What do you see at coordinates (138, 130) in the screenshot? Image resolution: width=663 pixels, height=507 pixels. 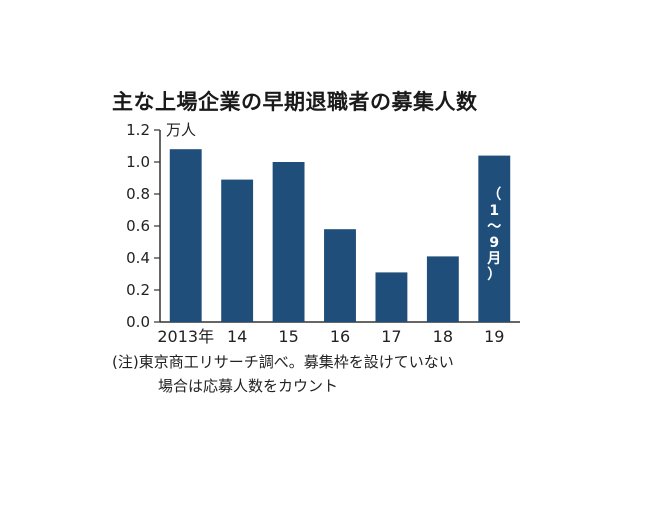 I see `y-tick-label: 1.2` at bounding box center [138, 130].